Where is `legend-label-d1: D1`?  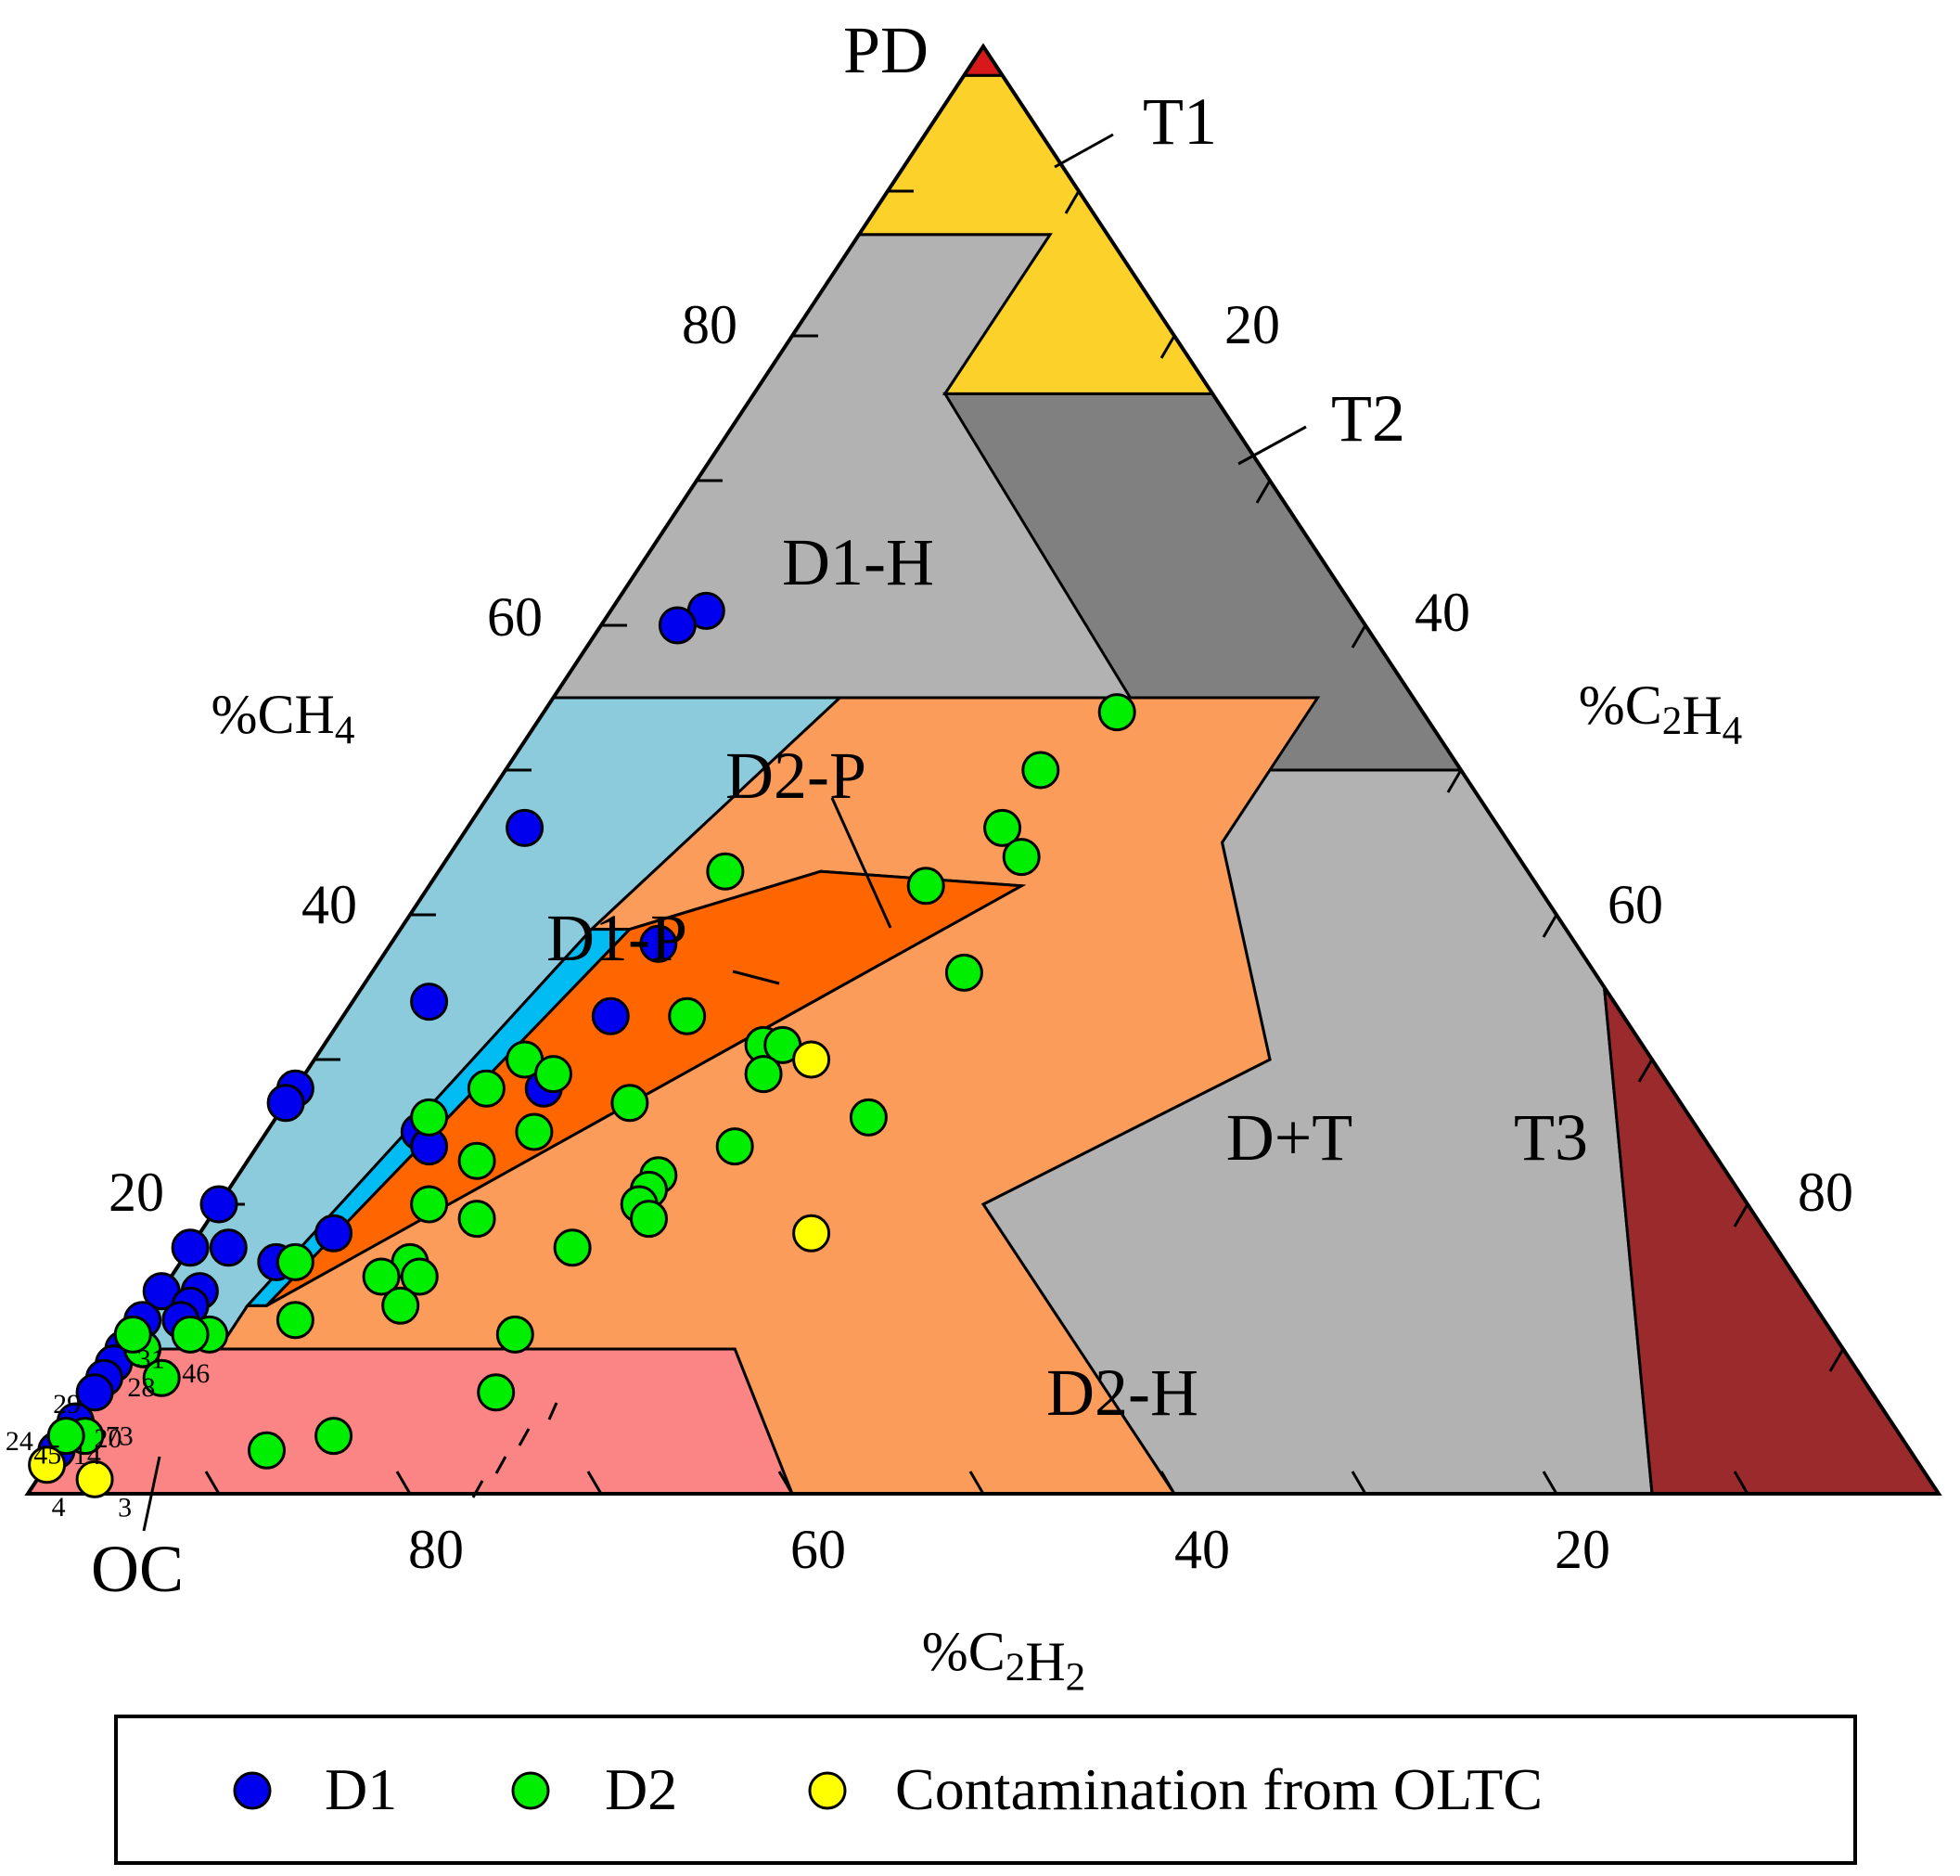 legend-label-d1: D1 is located at coordinates (361, 1789).